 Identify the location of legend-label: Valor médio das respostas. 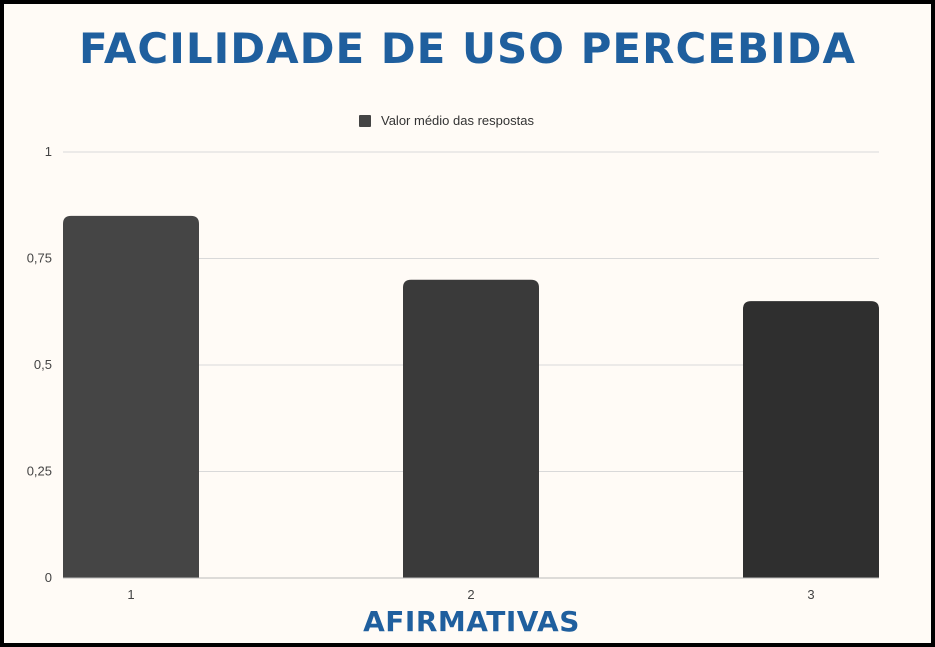
(457, 120).